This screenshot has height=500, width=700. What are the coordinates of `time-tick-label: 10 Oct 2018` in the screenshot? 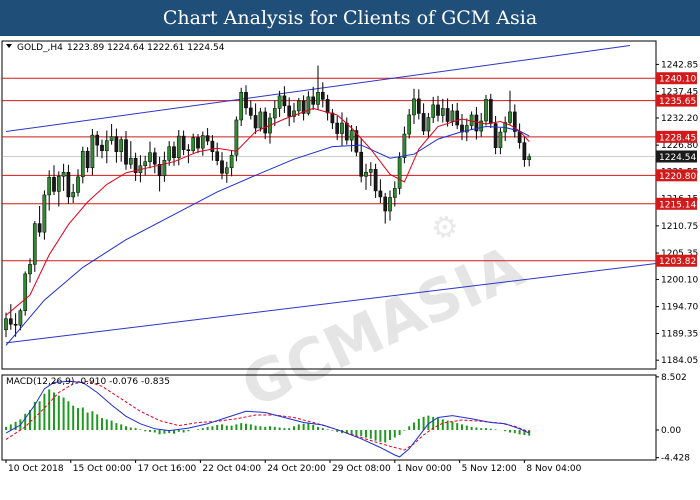 It's located at (36, 469).